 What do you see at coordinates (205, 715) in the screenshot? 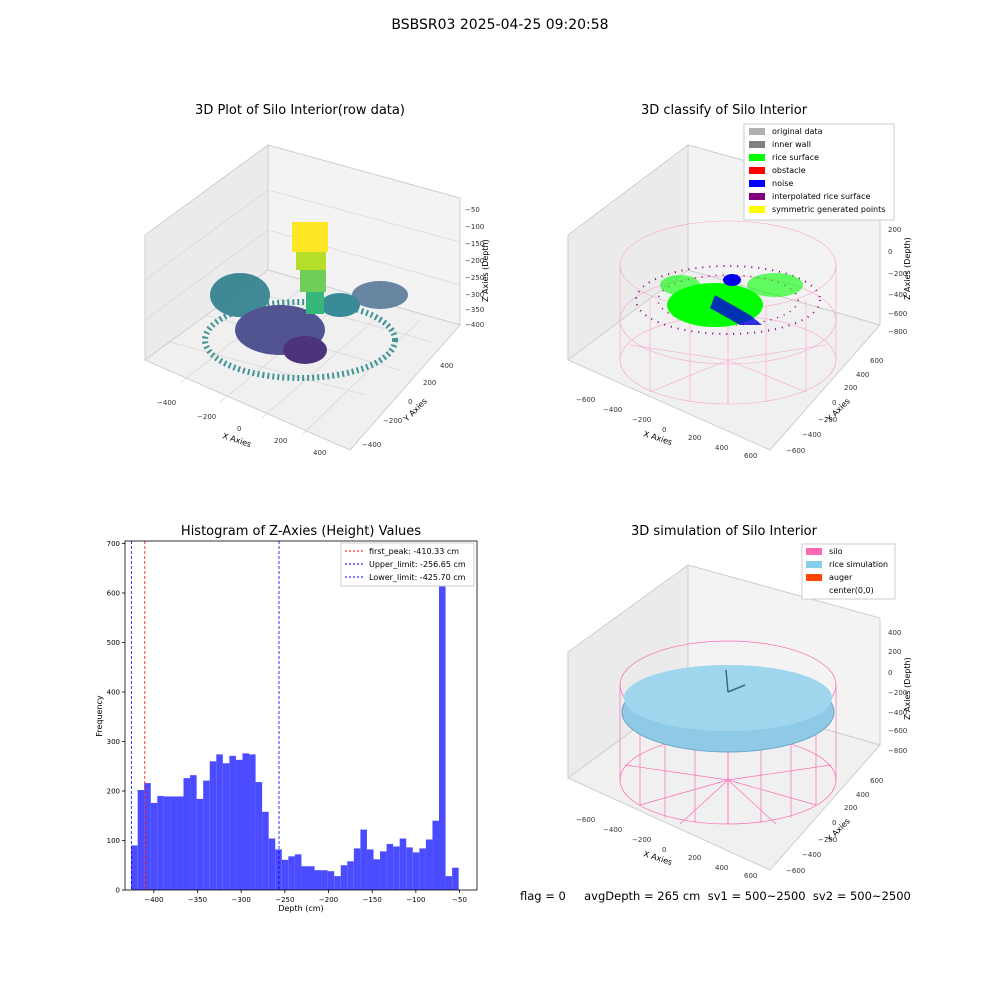
I see `histogram-vlines` at bounding box center [205, 715].